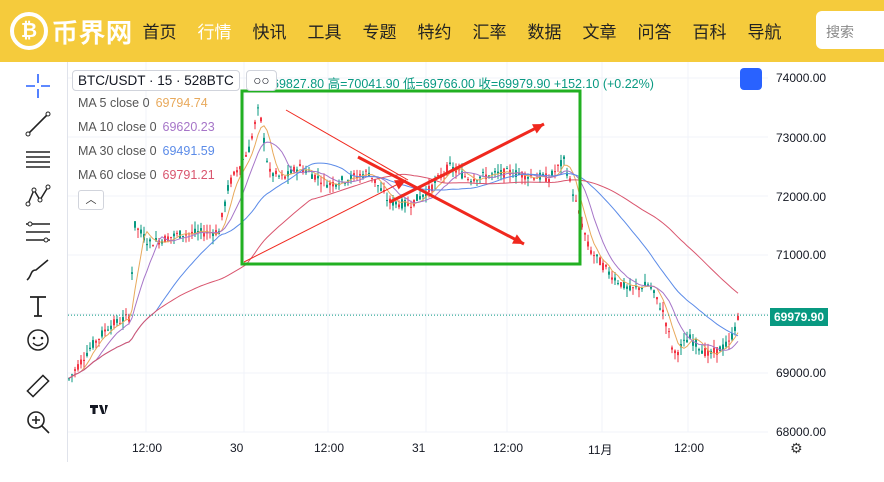 The width and height of the screenshot is (884, 482). Describe the element at coordinates (654, 32) in the screenshot. I see `nav-item-9: 问答` at that location.